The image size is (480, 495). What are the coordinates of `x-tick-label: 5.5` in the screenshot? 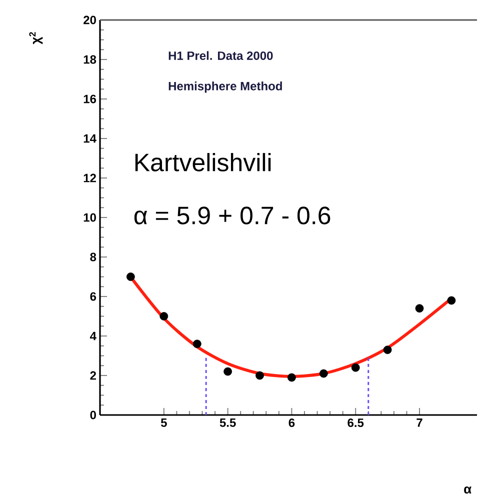 It's located at (228, 422).